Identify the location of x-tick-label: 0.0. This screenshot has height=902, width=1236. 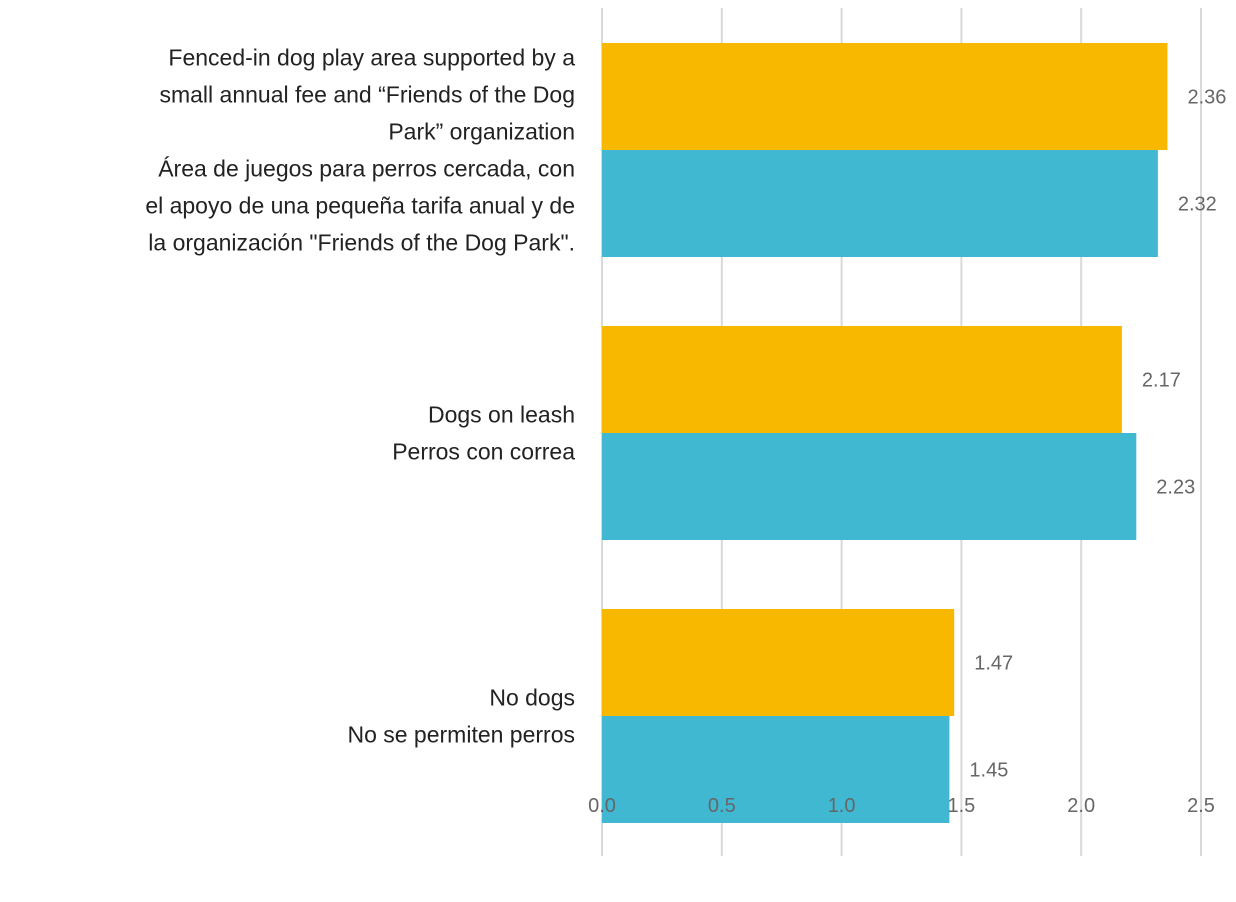
(602, 806).